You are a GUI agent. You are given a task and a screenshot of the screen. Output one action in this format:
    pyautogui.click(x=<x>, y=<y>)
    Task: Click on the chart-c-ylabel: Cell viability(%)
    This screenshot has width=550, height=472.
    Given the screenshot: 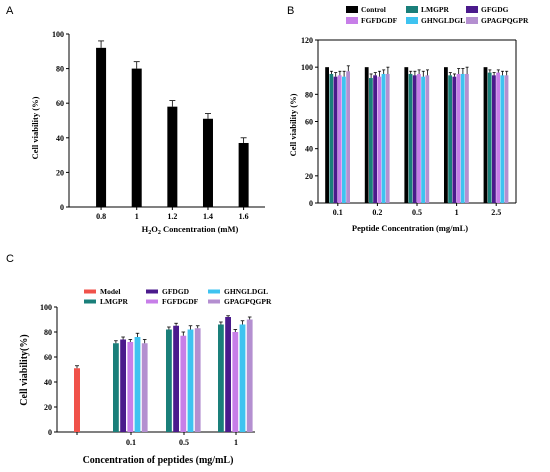 What is the action you would take?
    pyautogui.click(x=24, y=369)
    